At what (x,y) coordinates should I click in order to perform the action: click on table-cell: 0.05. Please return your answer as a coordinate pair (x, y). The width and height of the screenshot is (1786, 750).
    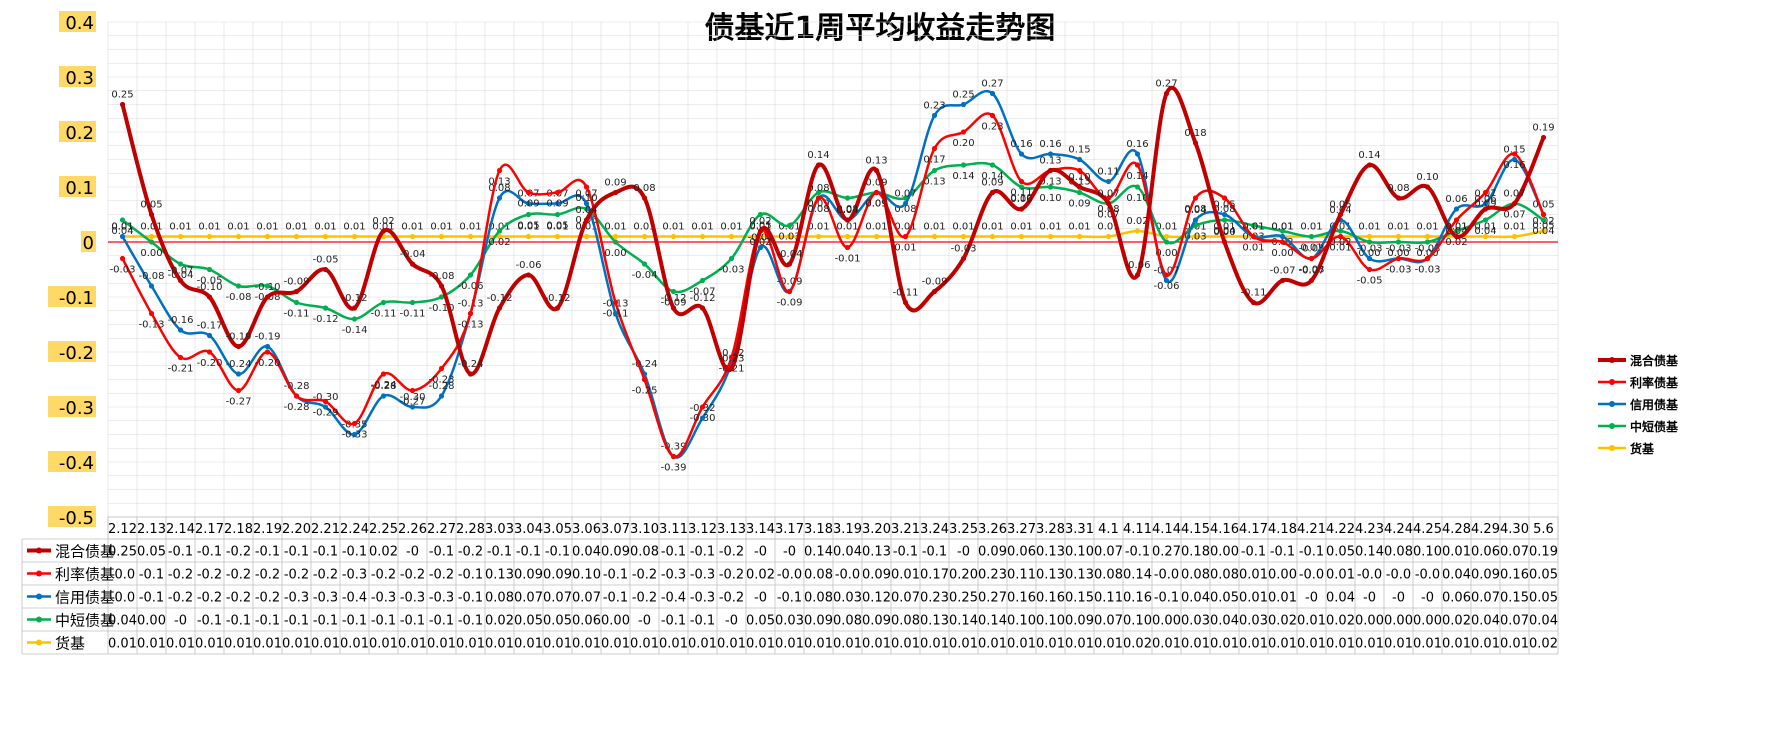
    Looking at the image, I should click on (1224, 598).